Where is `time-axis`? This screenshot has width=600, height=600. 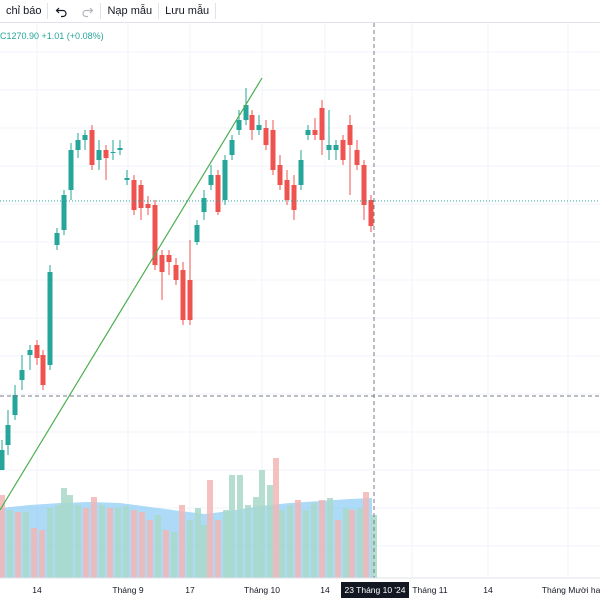
time-axis is located at coordinates (300, 589).